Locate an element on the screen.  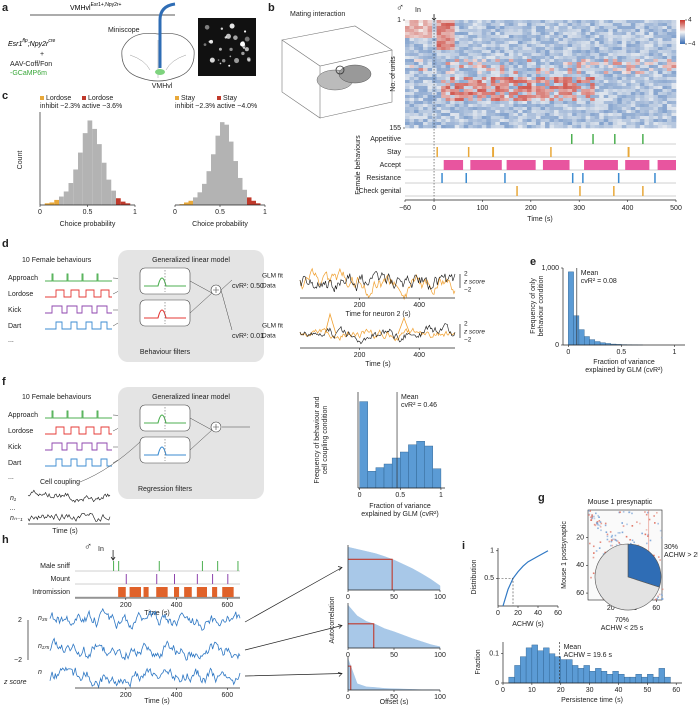
label: Frequency of only is located at coordinates (533, 306).